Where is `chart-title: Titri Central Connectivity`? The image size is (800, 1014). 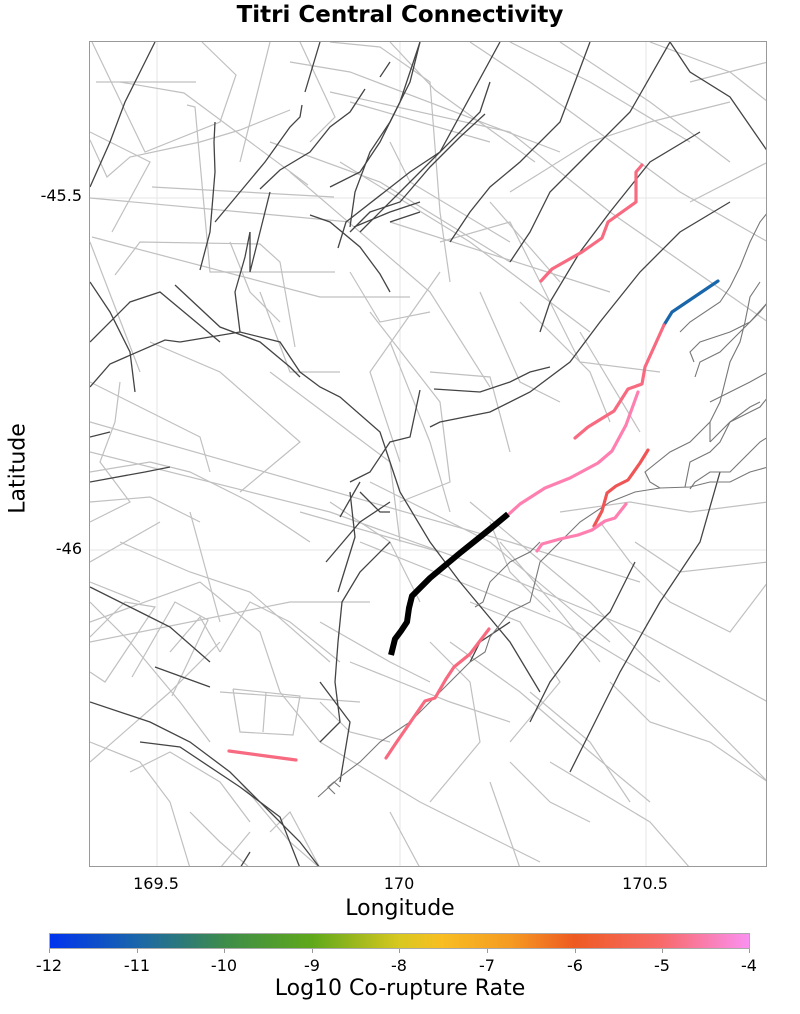
chart-title: Titri Central Connectivity is located at coordinates (400, 15).